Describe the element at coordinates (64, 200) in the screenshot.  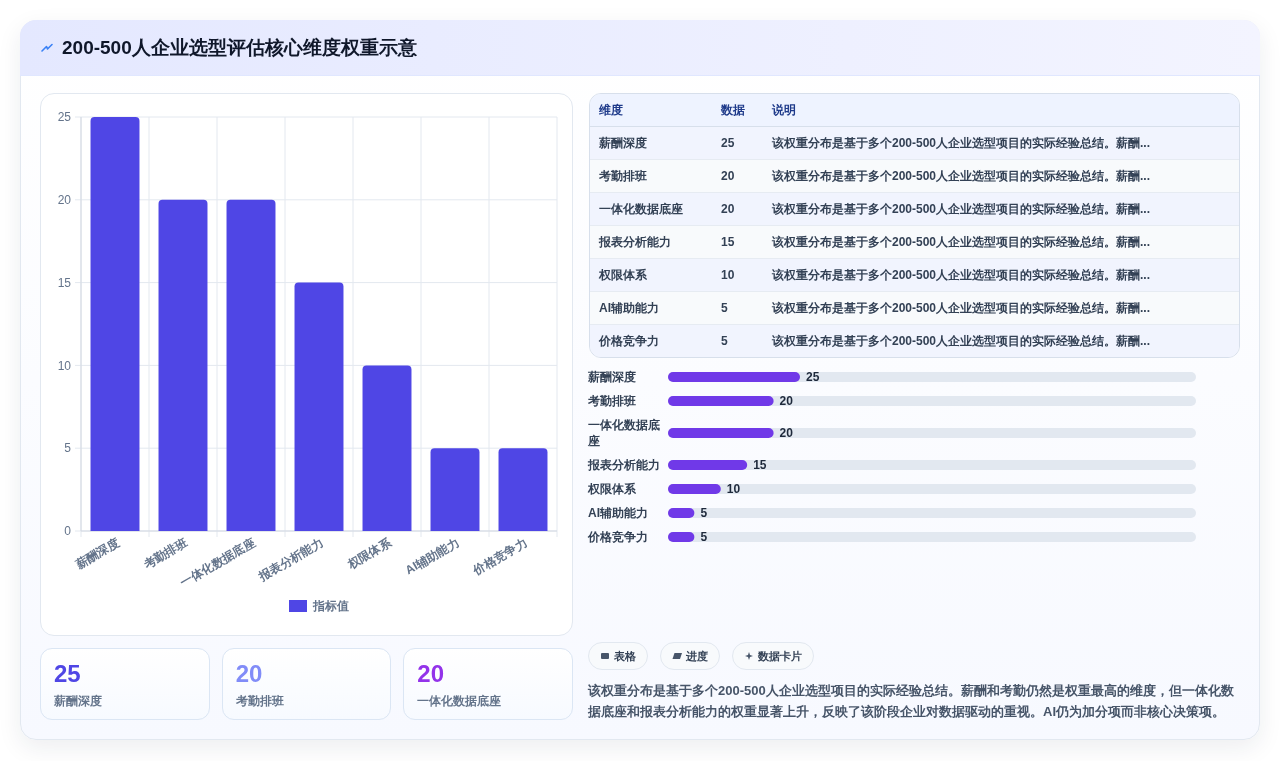
I see `y-tick-label: 20` at that location.